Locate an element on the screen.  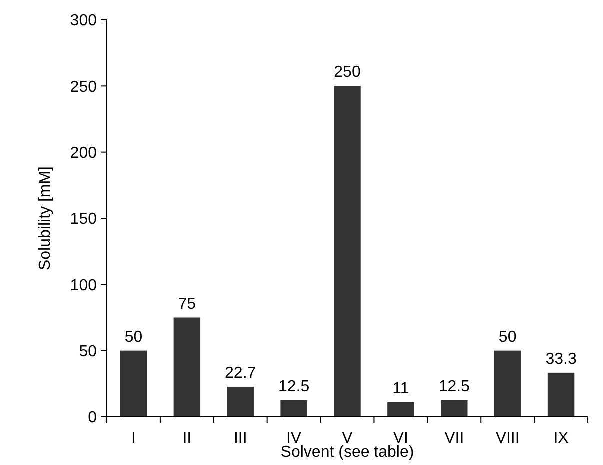
x-tick-label: VI is located at coordinates (401, 438).